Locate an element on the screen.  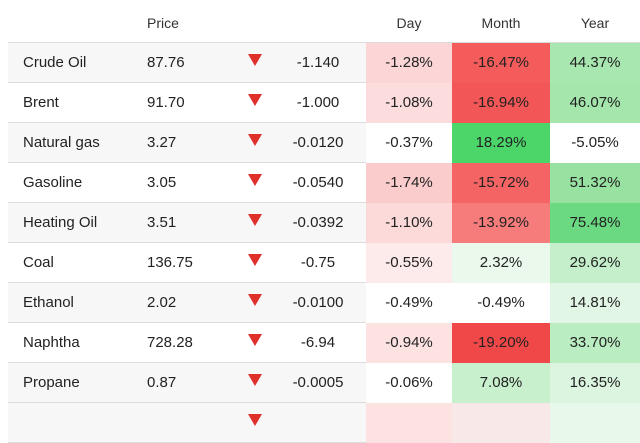
month-change: -16.94% is located at coordinates (501, 103).